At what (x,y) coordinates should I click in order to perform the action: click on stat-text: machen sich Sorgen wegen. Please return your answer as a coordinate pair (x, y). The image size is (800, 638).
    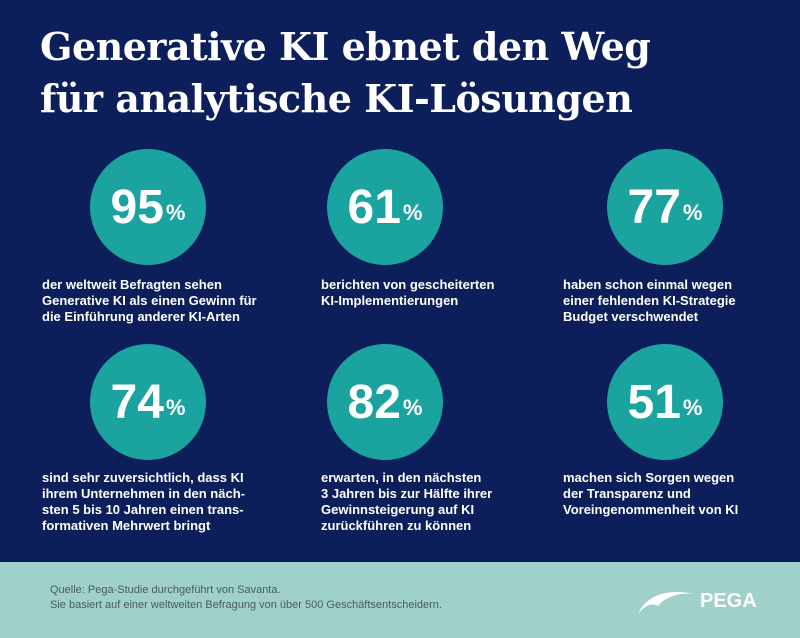
    Looking at the image, I should click on (649, 477).